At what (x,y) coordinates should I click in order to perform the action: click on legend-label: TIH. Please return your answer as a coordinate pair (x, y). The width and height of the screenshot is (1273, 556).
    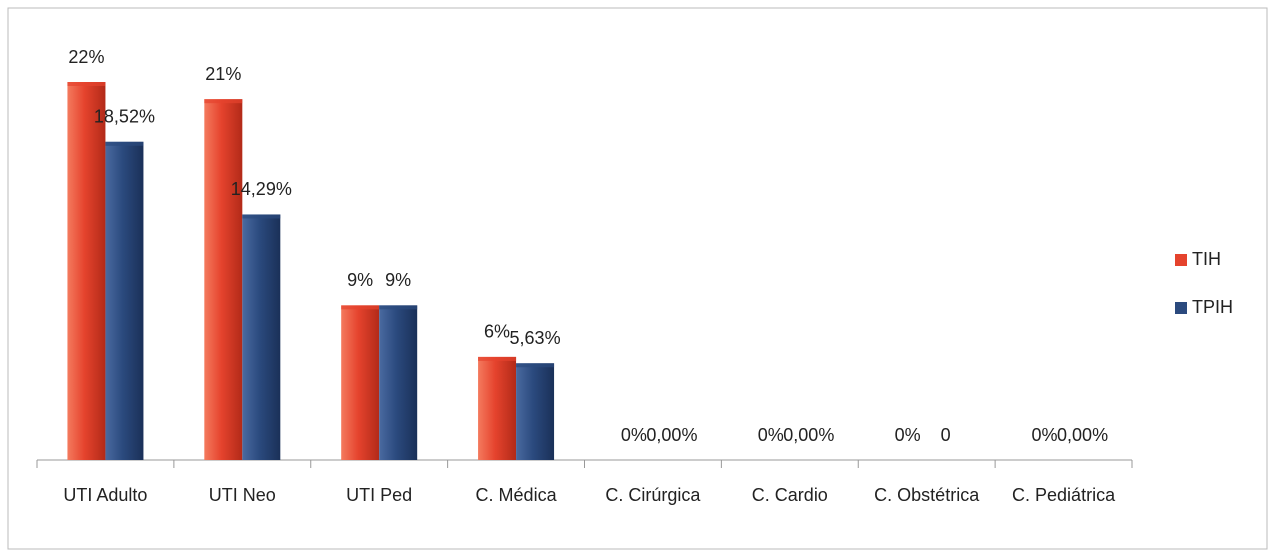
    Looking at the image, I should click on (1206, 259).